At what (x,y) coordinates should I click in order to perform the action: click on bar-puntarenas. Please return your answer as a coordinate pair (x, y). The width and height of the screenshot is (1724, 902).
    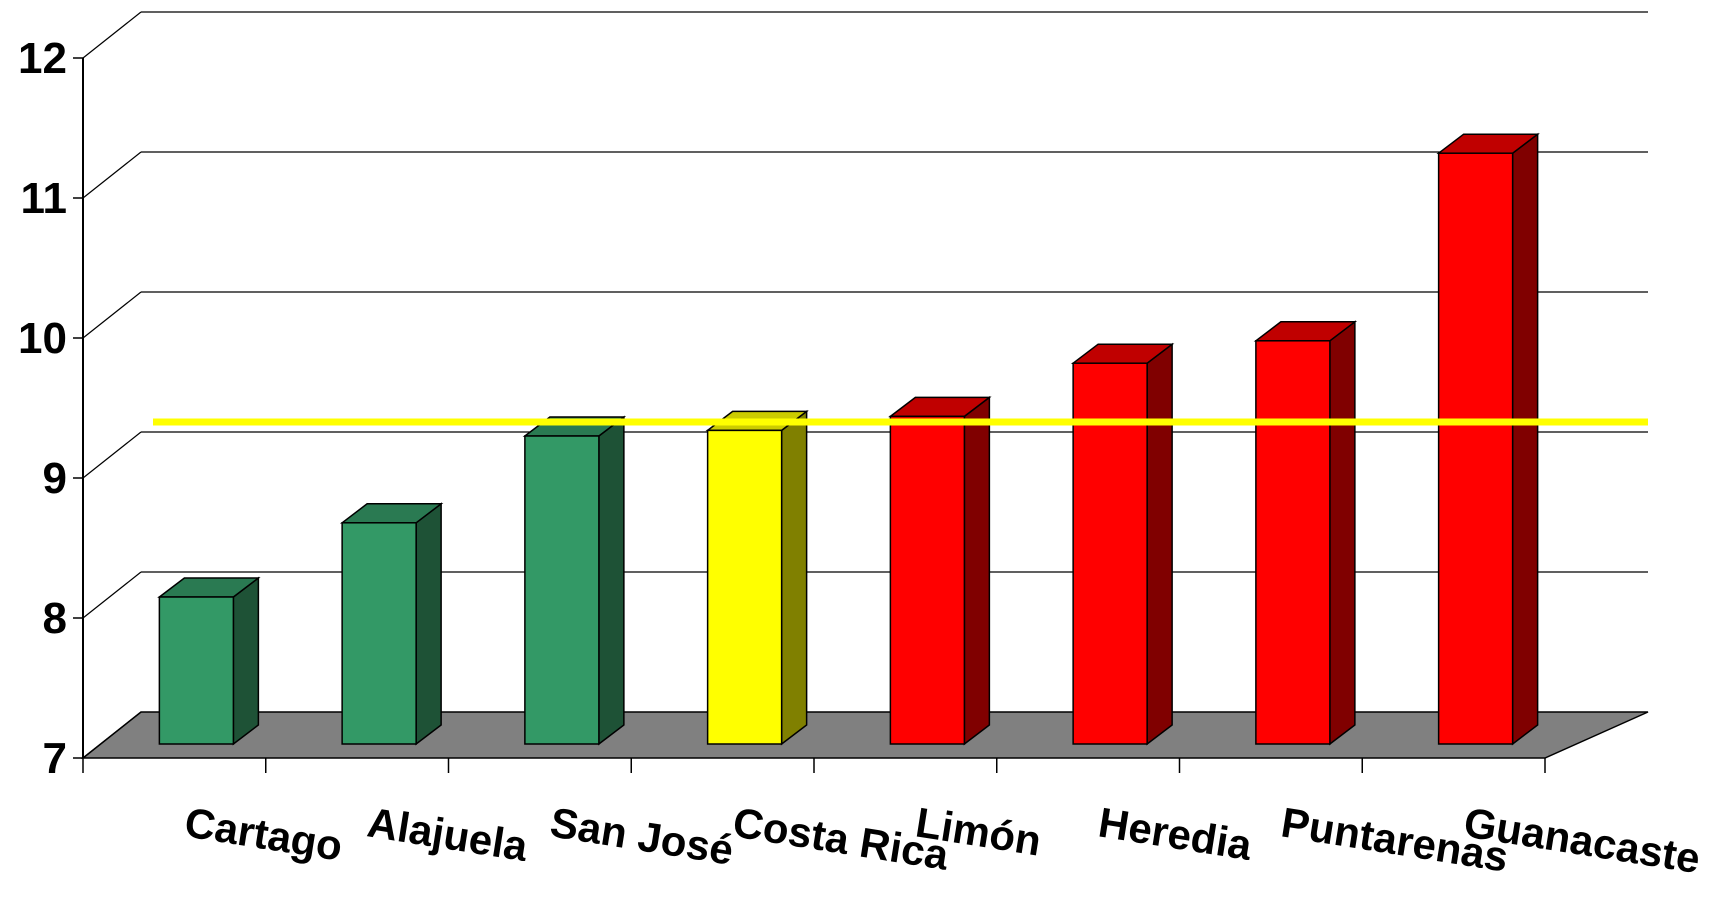
    Looking at the image, I should click on (1305, 533).